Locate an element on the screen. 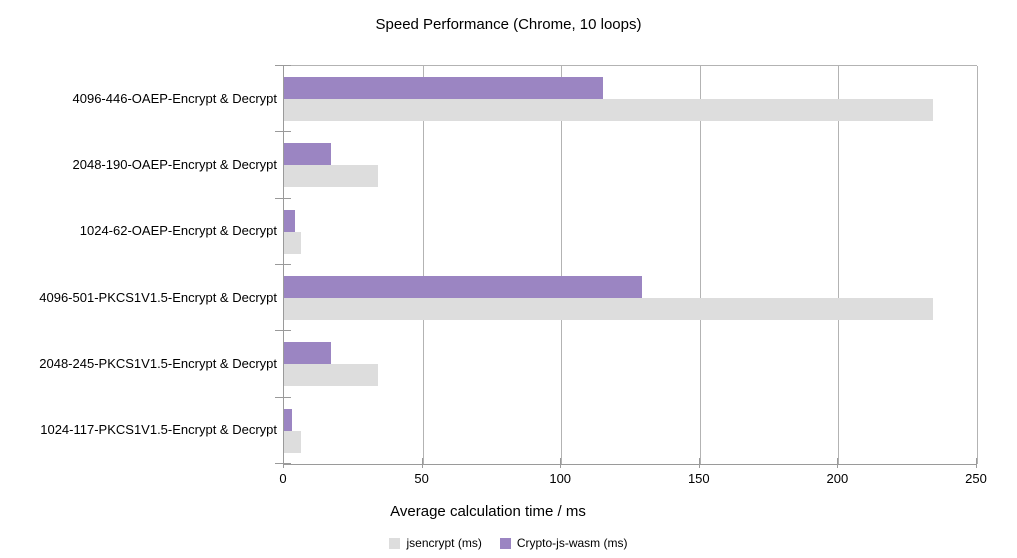  x-tick-label-200: 200 is located at coordinates (837, 478).